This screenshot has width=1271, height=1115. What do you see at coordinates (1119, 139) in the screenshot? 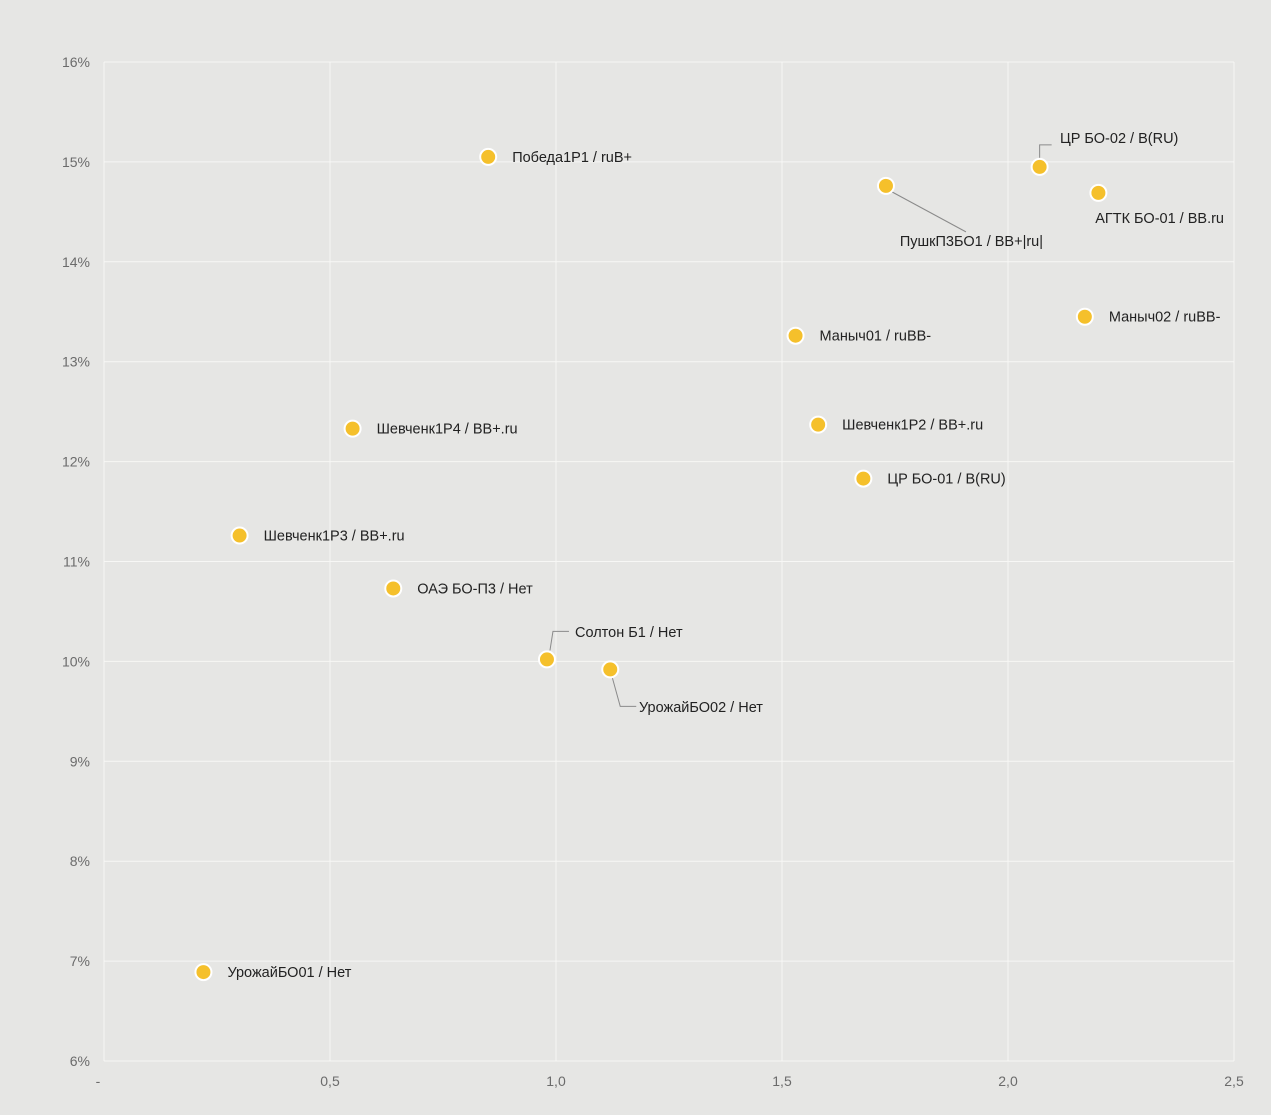
I see `point-label: ЦР БО-02 / B(RU)` at bounding box center [1119, 139].